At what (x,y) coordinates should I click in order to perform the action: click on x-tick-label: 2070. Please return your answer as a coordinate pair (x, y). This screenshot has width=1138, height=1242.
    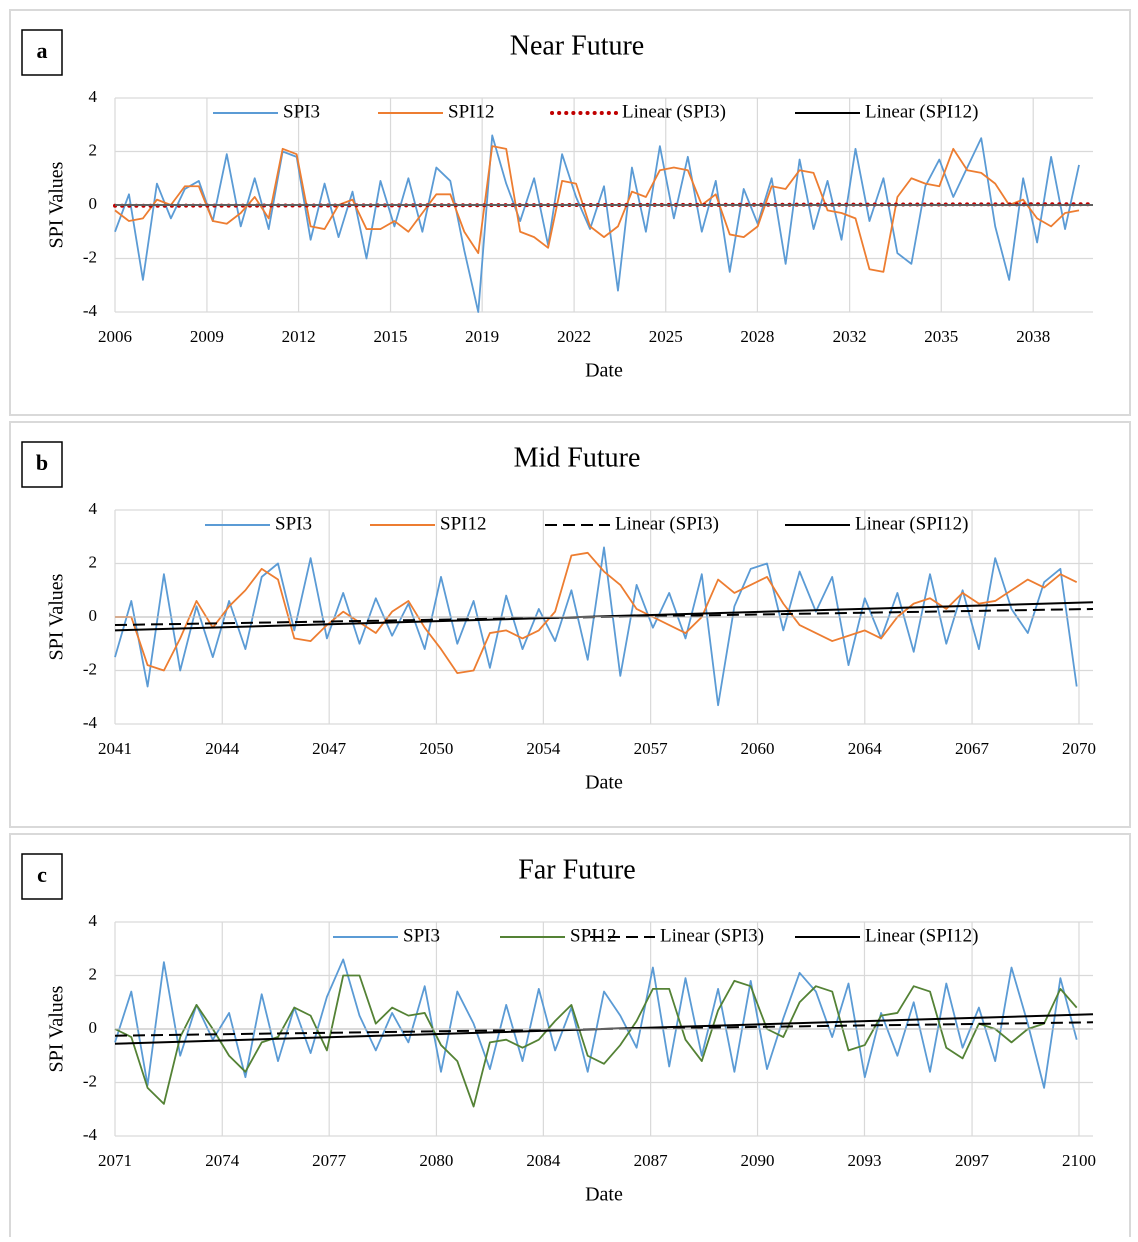
    Looking at the image, I should click on (1079, 748).